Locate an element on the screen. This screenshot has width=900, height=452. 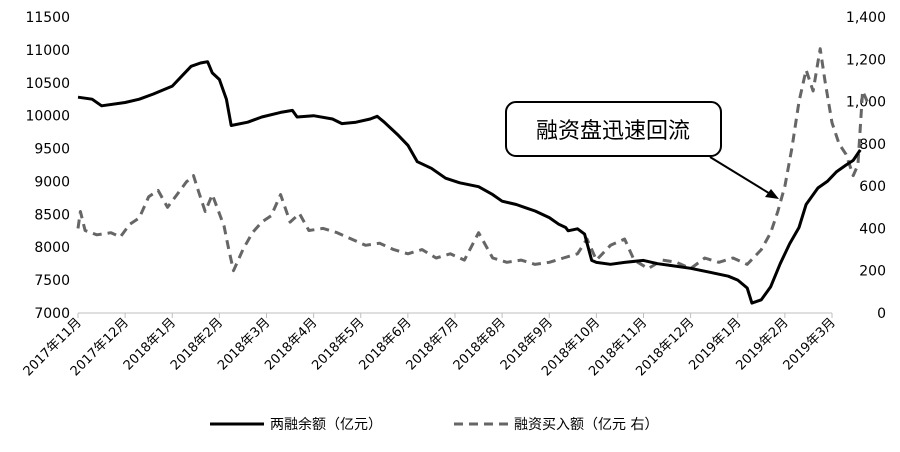
annotation-text: 融资盘迅速回流 is located at coordinates (613, 131).